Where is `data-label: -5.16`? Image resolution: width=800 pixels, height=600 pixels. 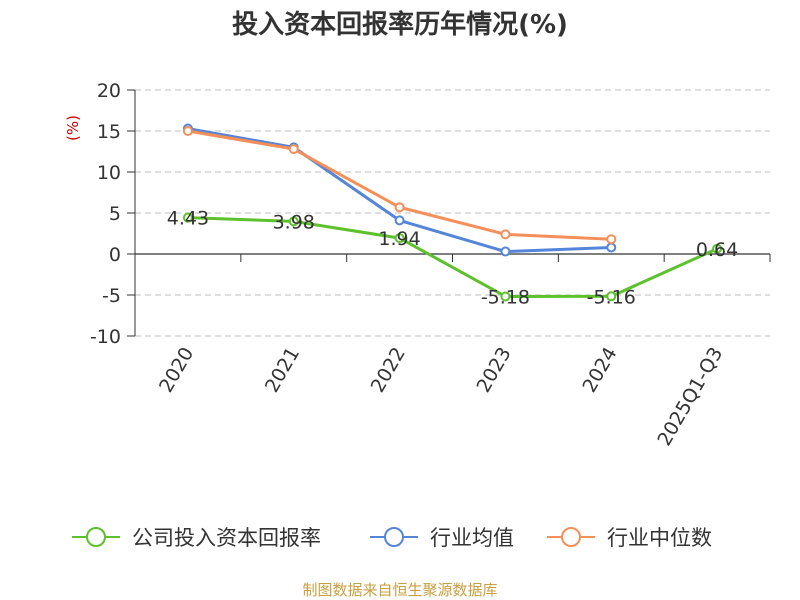
data-label: -5.16 is located at coordinates (611, 297).